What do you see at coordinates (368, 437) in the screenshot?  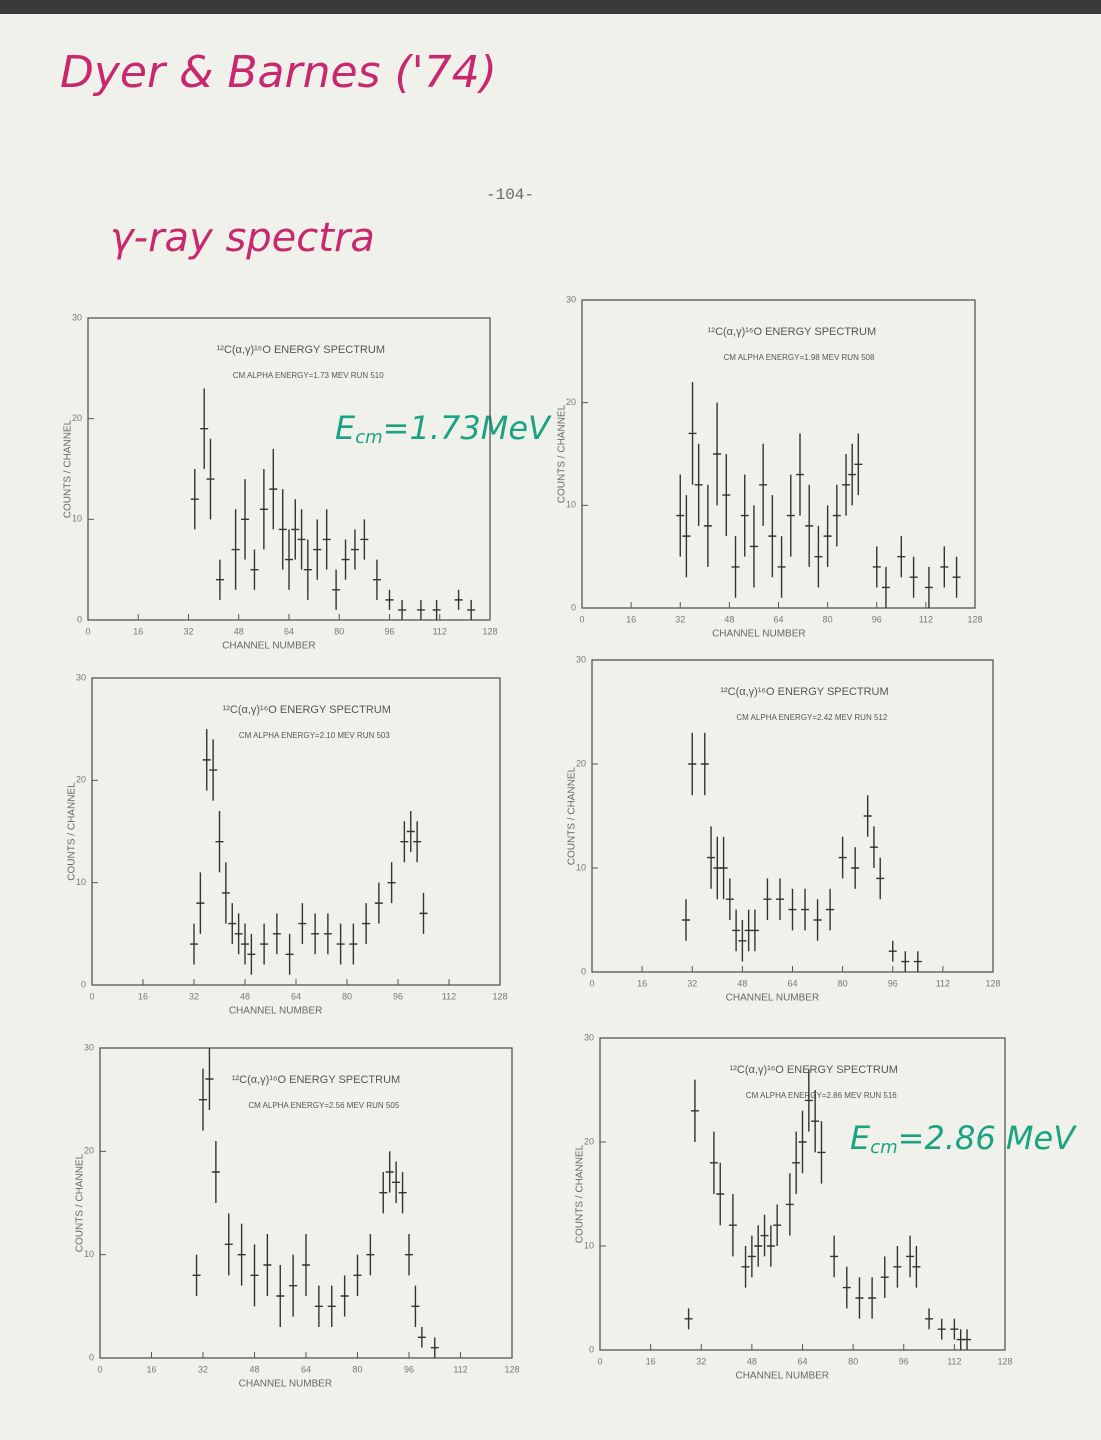 I see `subscript: cm` at bounding box center [368, 437].